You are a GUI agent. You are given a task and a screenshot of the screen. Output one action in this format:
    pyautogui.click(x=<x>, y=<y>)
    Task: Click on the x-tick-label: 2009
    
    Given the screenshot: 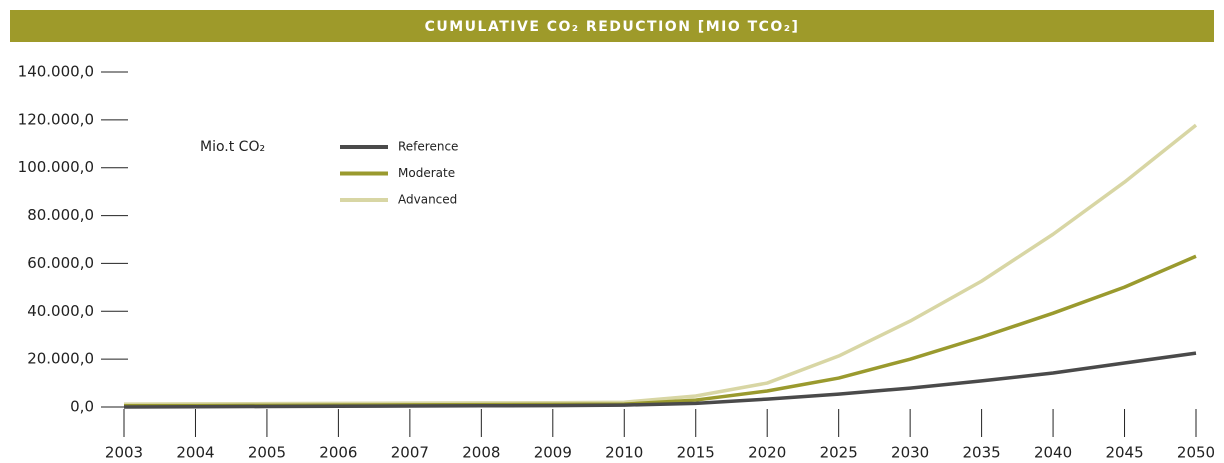 What is the action you would take?
    pyautogui.click(x=553, y=453)
    